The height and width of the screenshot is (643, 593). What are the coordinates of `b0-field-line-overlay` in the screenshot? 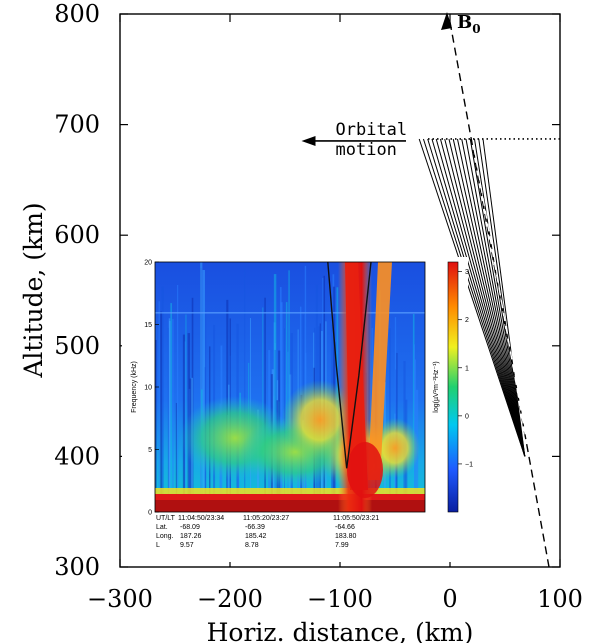 It's located at (499, 290).